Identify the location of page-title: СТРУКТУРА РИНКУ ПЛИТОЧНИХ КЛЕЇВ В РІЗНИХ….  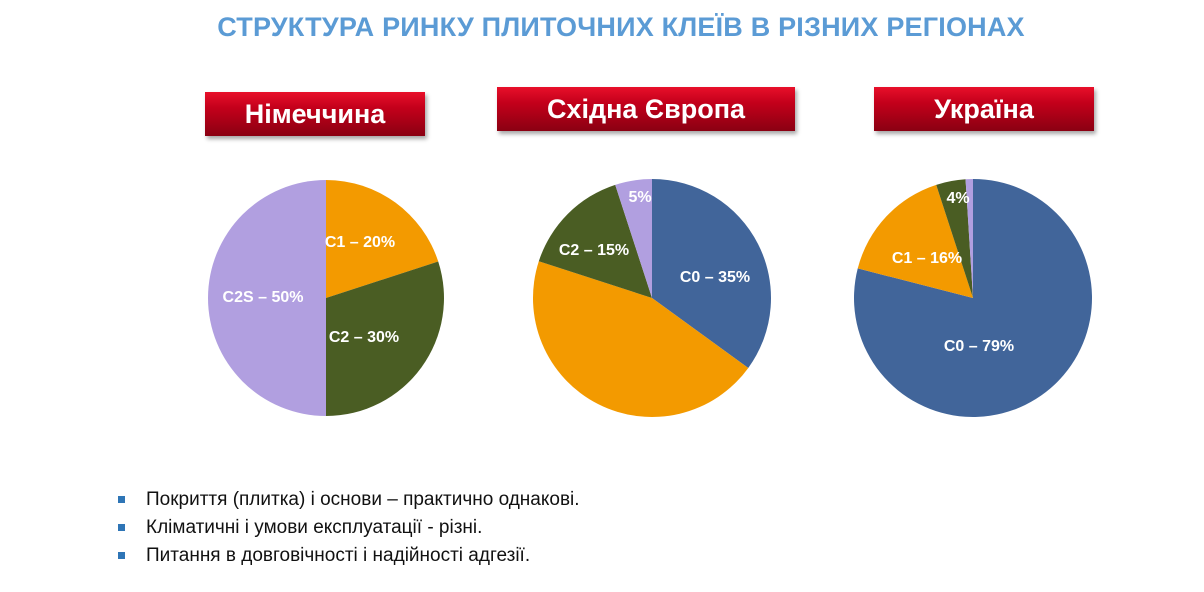
(621, 27).